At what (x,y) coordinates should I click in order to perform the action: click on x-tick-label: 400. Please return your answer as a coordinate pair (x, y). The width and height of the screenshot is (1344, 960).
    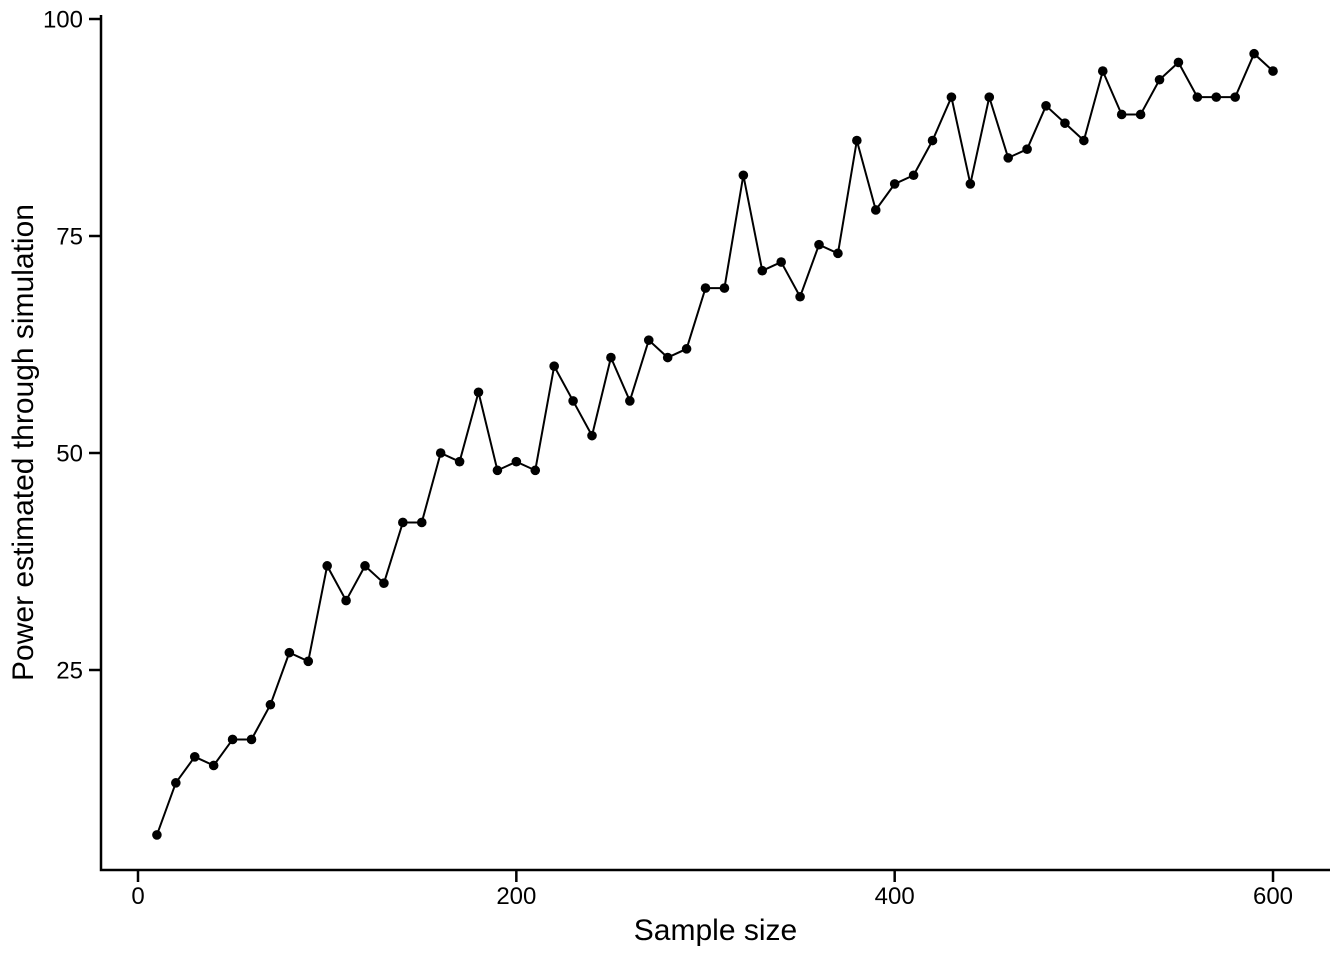
    Looking at the image, I should click on (895, 896).